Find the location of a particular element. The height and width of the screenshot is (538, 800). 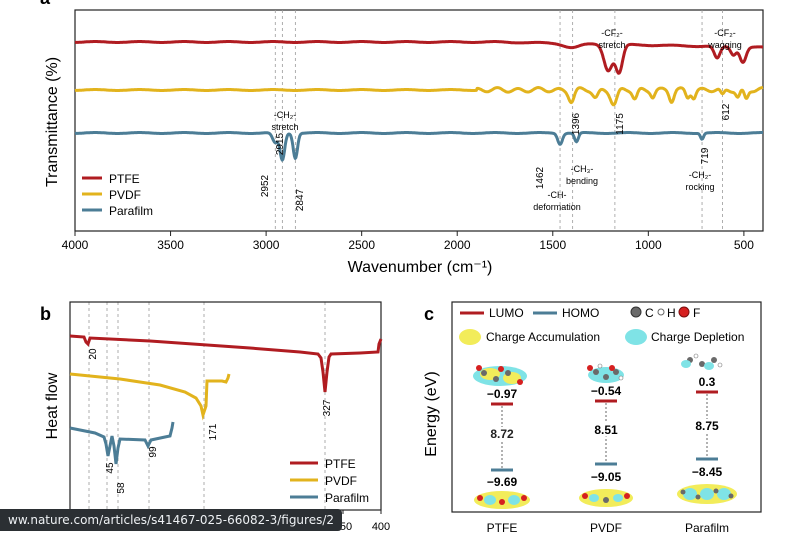

ptfe-lumo-value: −0.97 is located at coordinates (502, 394).